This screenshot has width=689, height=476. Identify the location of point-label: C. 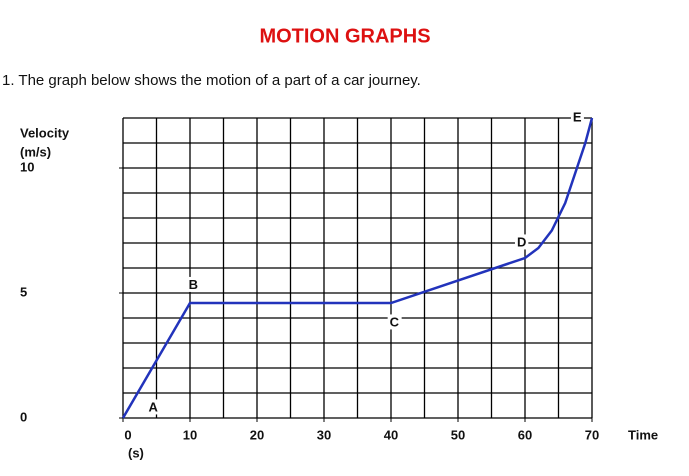
(395, 321).